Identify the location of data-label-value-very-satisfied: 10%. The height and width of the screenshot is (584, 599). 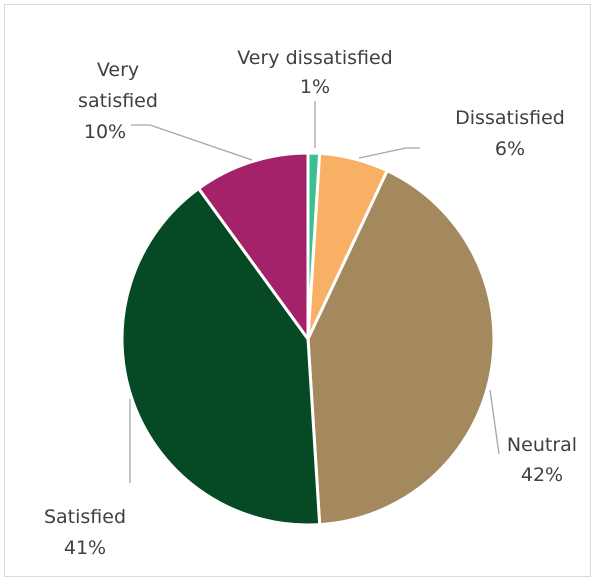
(105, 132).